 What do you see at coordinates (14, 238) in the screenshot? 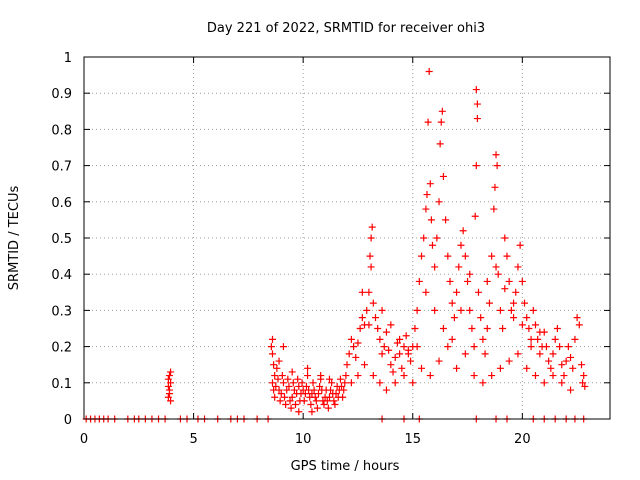
I see `y-axis-label: SRMTID / TECUs` at bounding box center [14, 238].